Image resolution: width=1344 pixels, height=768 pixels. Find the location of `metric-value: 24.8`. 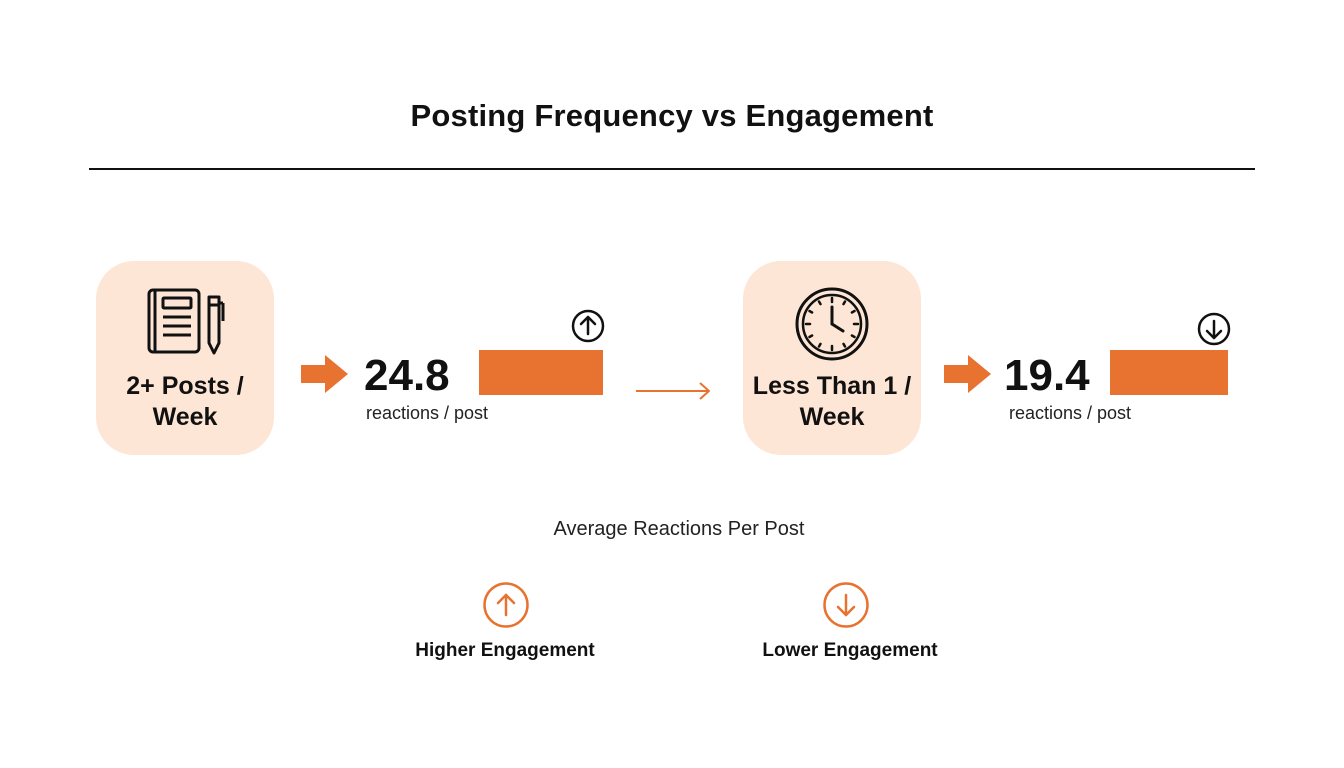

metric-value: 24.8 is located at coordinates (407, 375).